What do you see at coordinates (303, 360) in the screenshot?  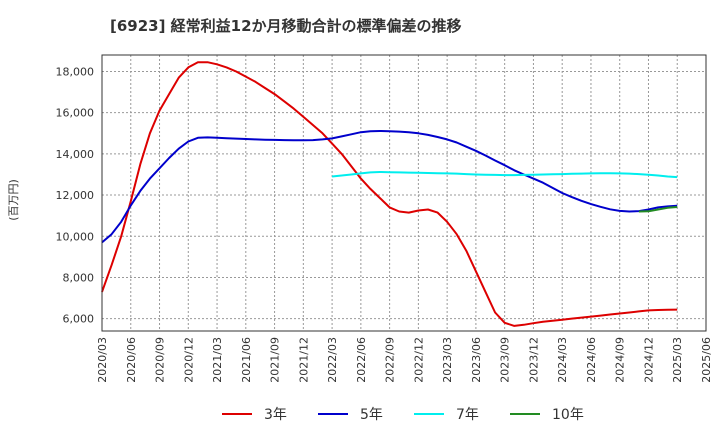 I see `x-tick-label: 2021/12` at bounding box center [303, 360].